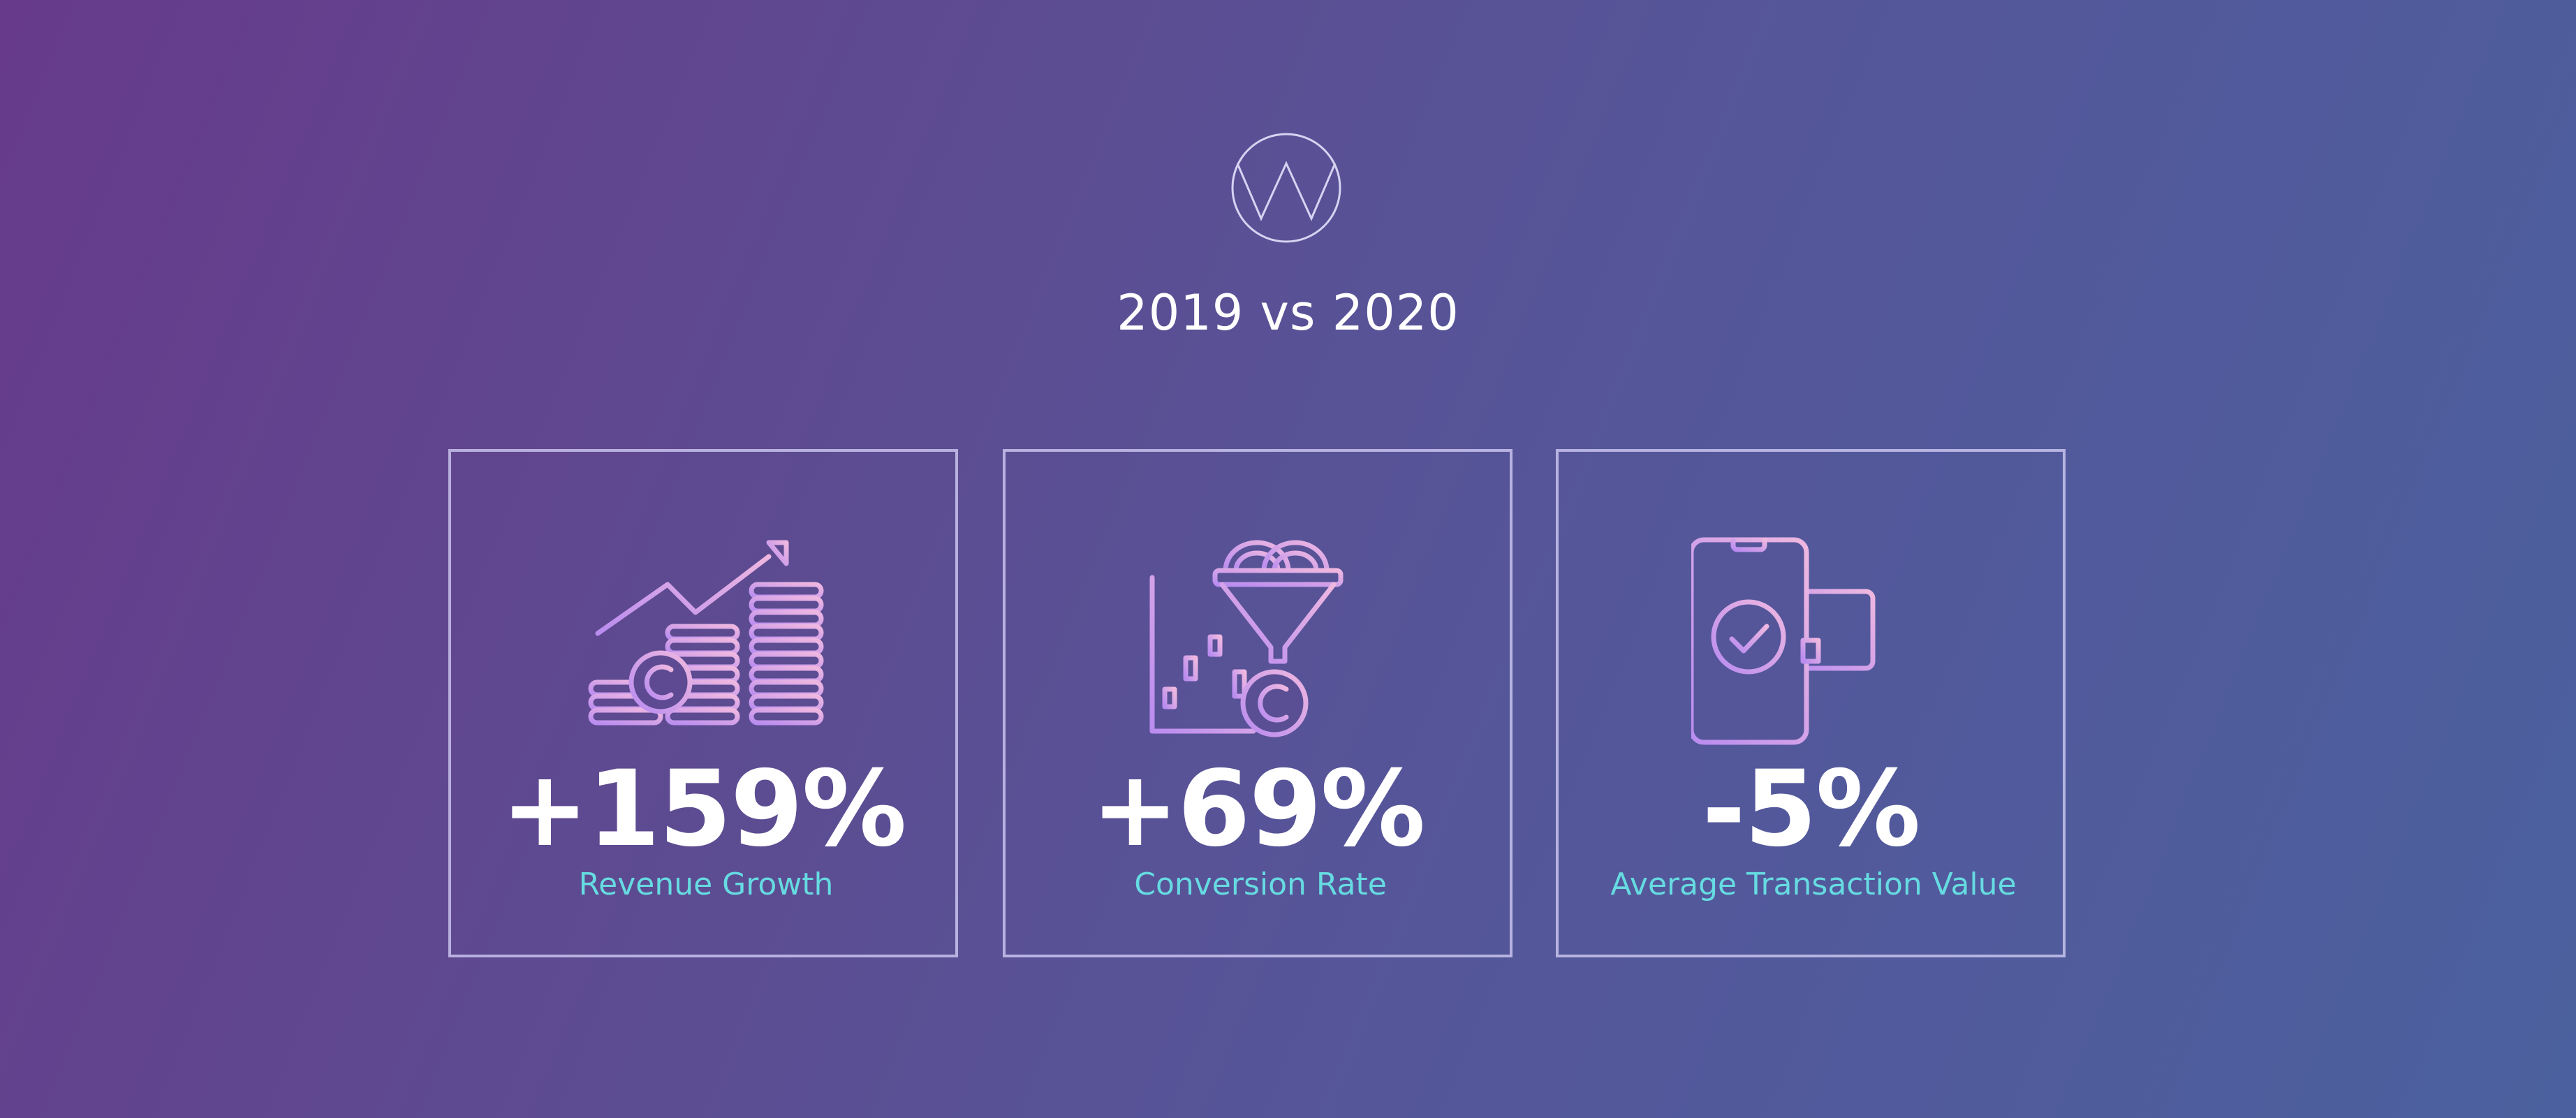  I want to click on stat-card-average-transaction-value: -5% Average Transaction Value, so click(1811, 703).